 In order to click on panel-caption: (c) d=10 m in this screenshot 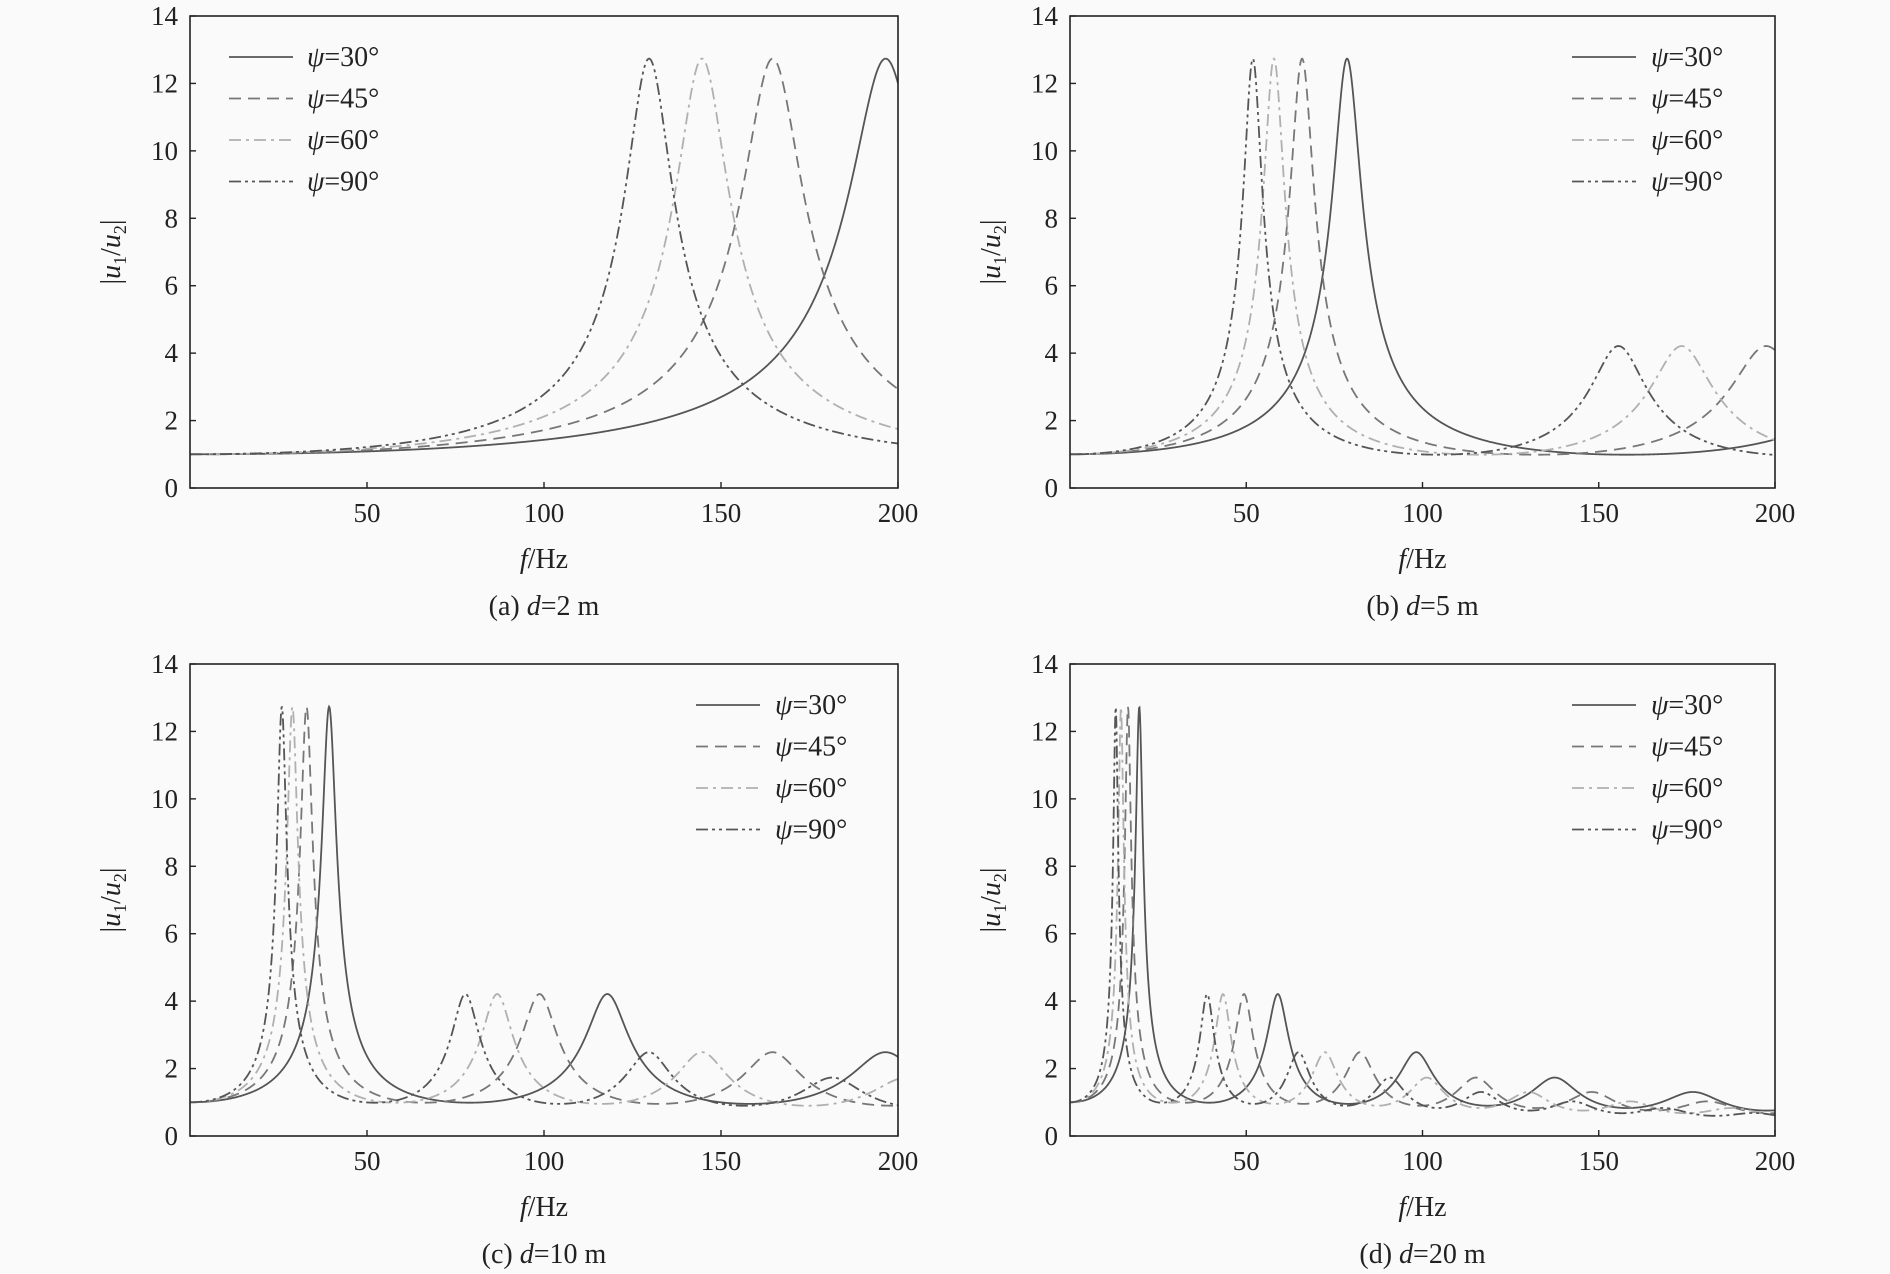, I will do `click(544, 1254)`.